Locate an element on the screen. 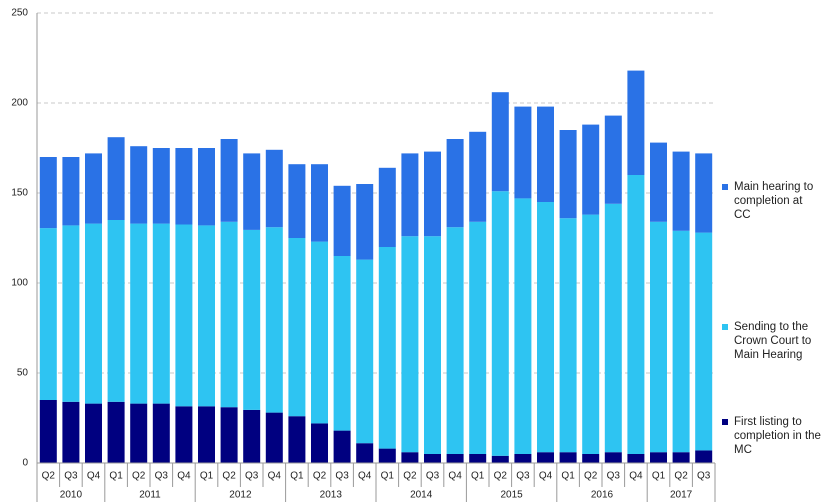  legend-label: Main hearing to completion at CC is located at coordinates (774, 201).